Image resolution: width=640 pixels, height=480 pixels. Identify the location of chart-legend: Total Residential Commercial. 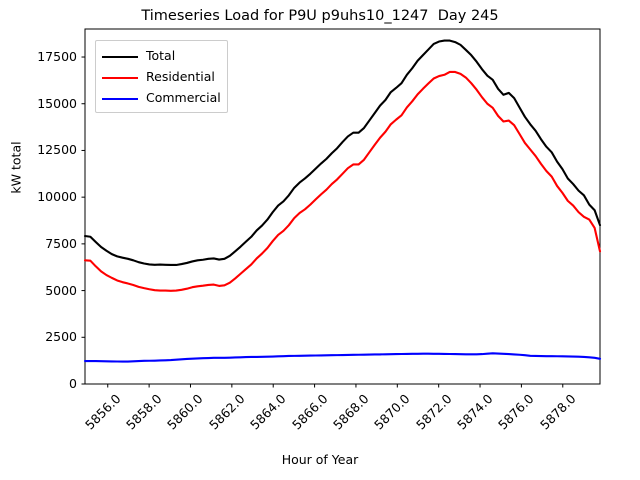
(161, 76).